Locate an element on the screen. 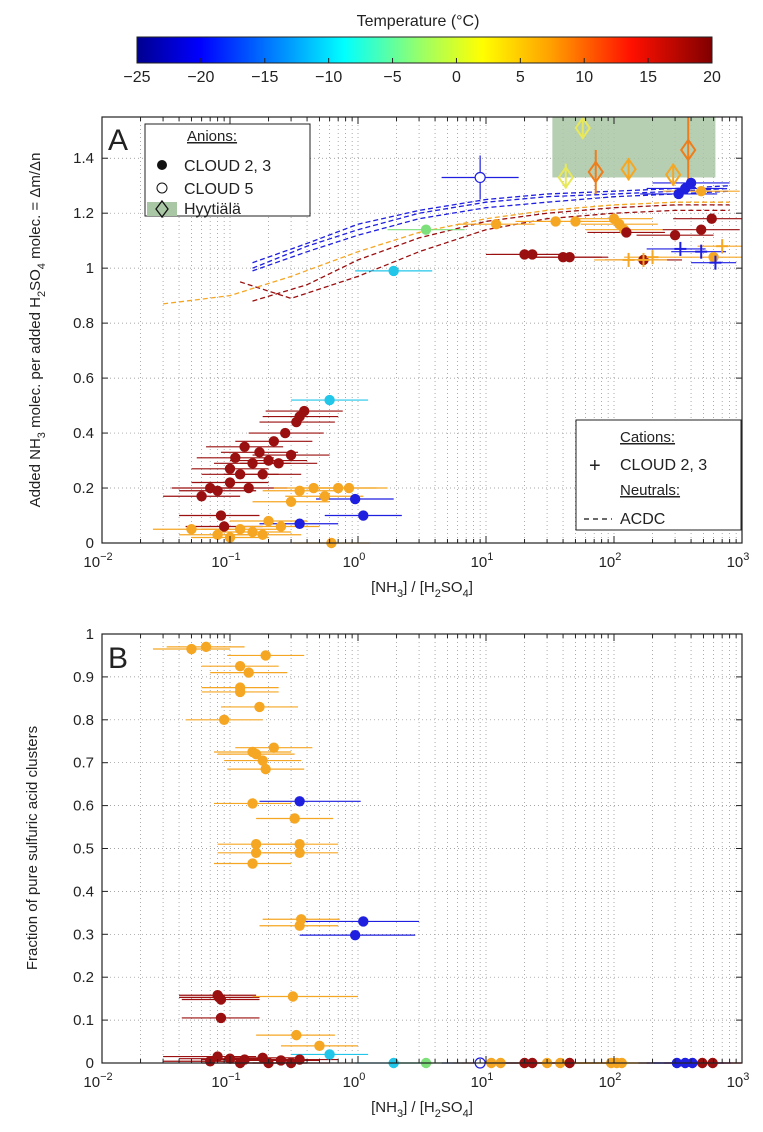 This screenshot has width=763, height=1132. colorbar-tick-label: −25 is located at coordinates (136, 77).